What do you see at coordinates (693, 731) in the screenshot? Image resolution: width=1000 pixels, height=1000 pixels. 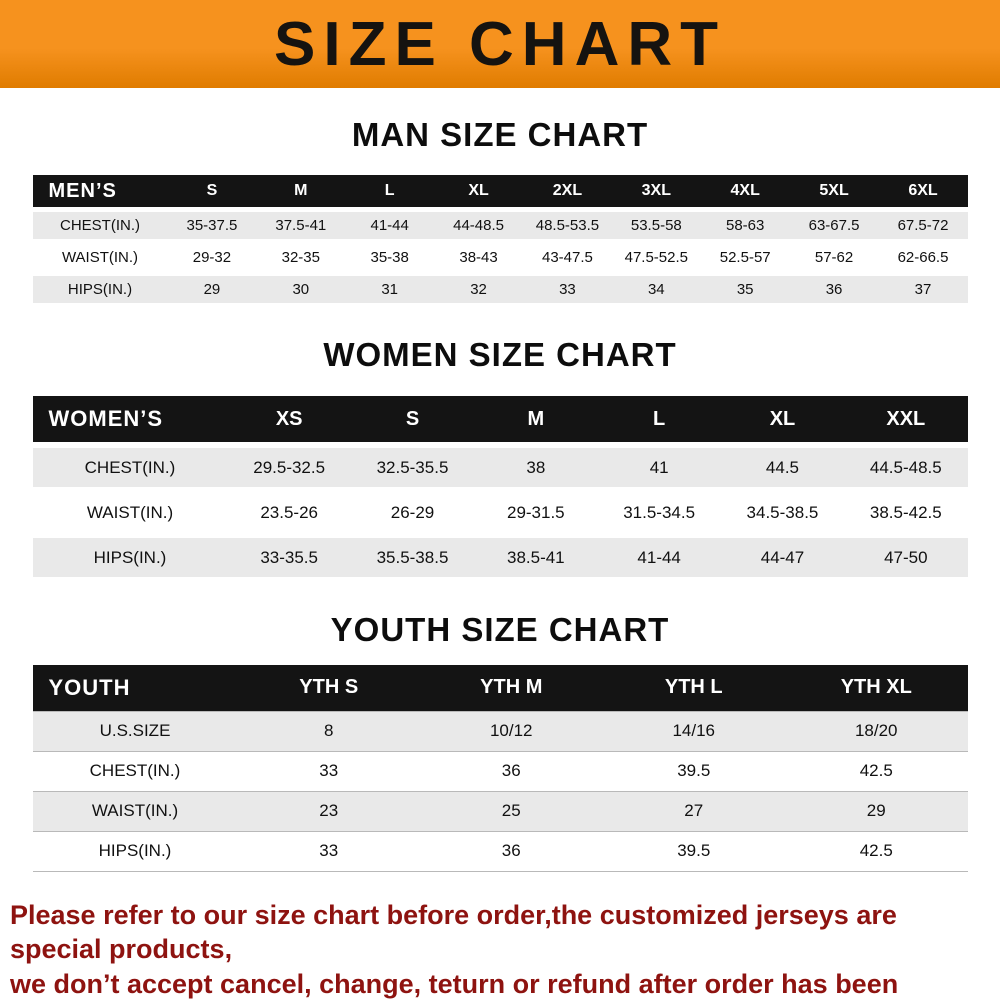 I see `table-cell: 14/16` at bounding box center [693, 731].